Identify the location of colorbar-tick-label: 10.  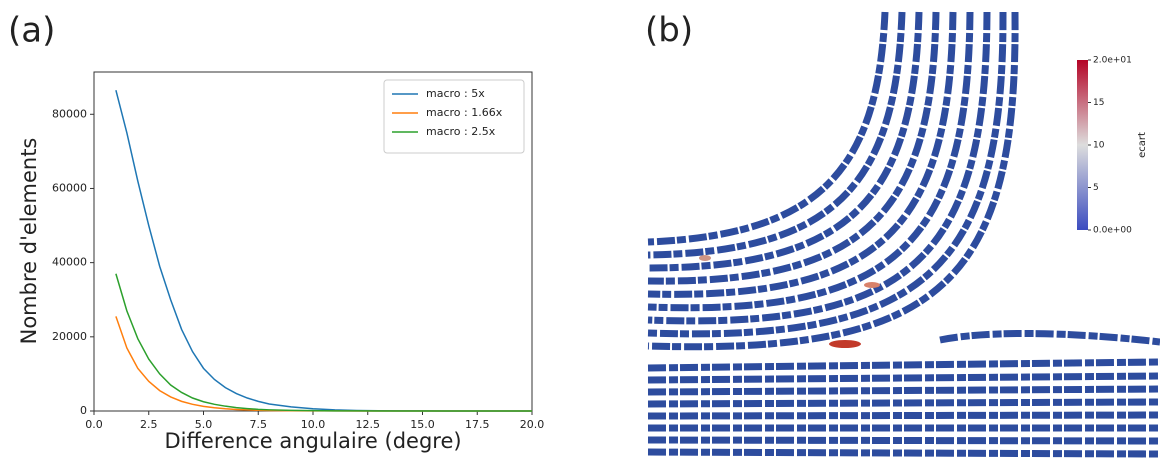
(1099, 146).